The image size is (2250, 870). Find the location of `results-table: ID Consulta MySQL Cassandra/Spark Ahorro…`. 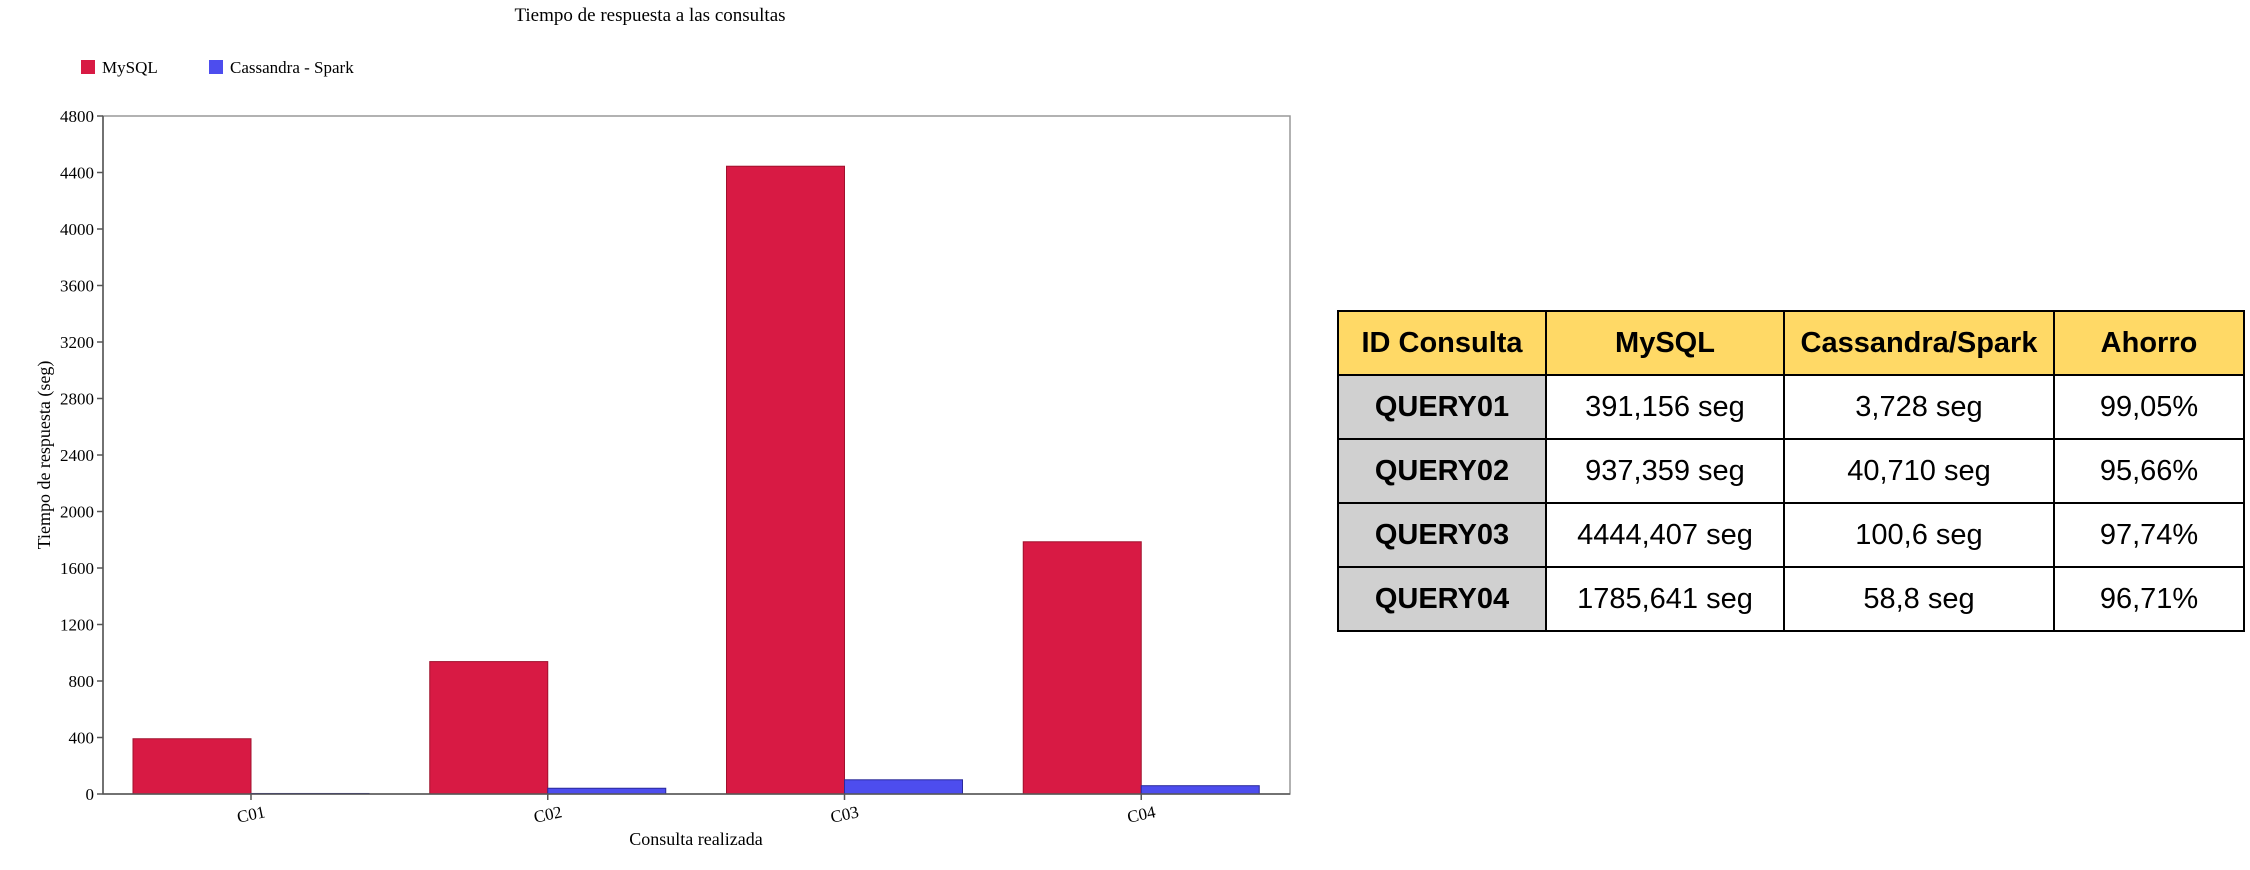

results-table: ID Consulta MySQL Cassandra/Spark Ahorro… is located at coordinates (1791, 471).